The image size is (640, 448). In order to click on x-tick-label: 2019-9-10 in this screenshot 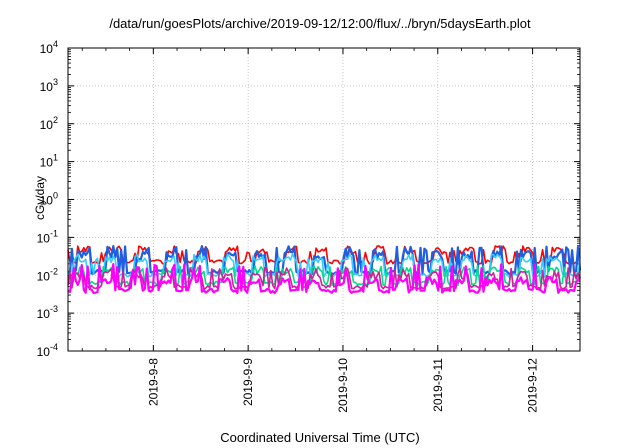, I will do `click(343, 385)`.